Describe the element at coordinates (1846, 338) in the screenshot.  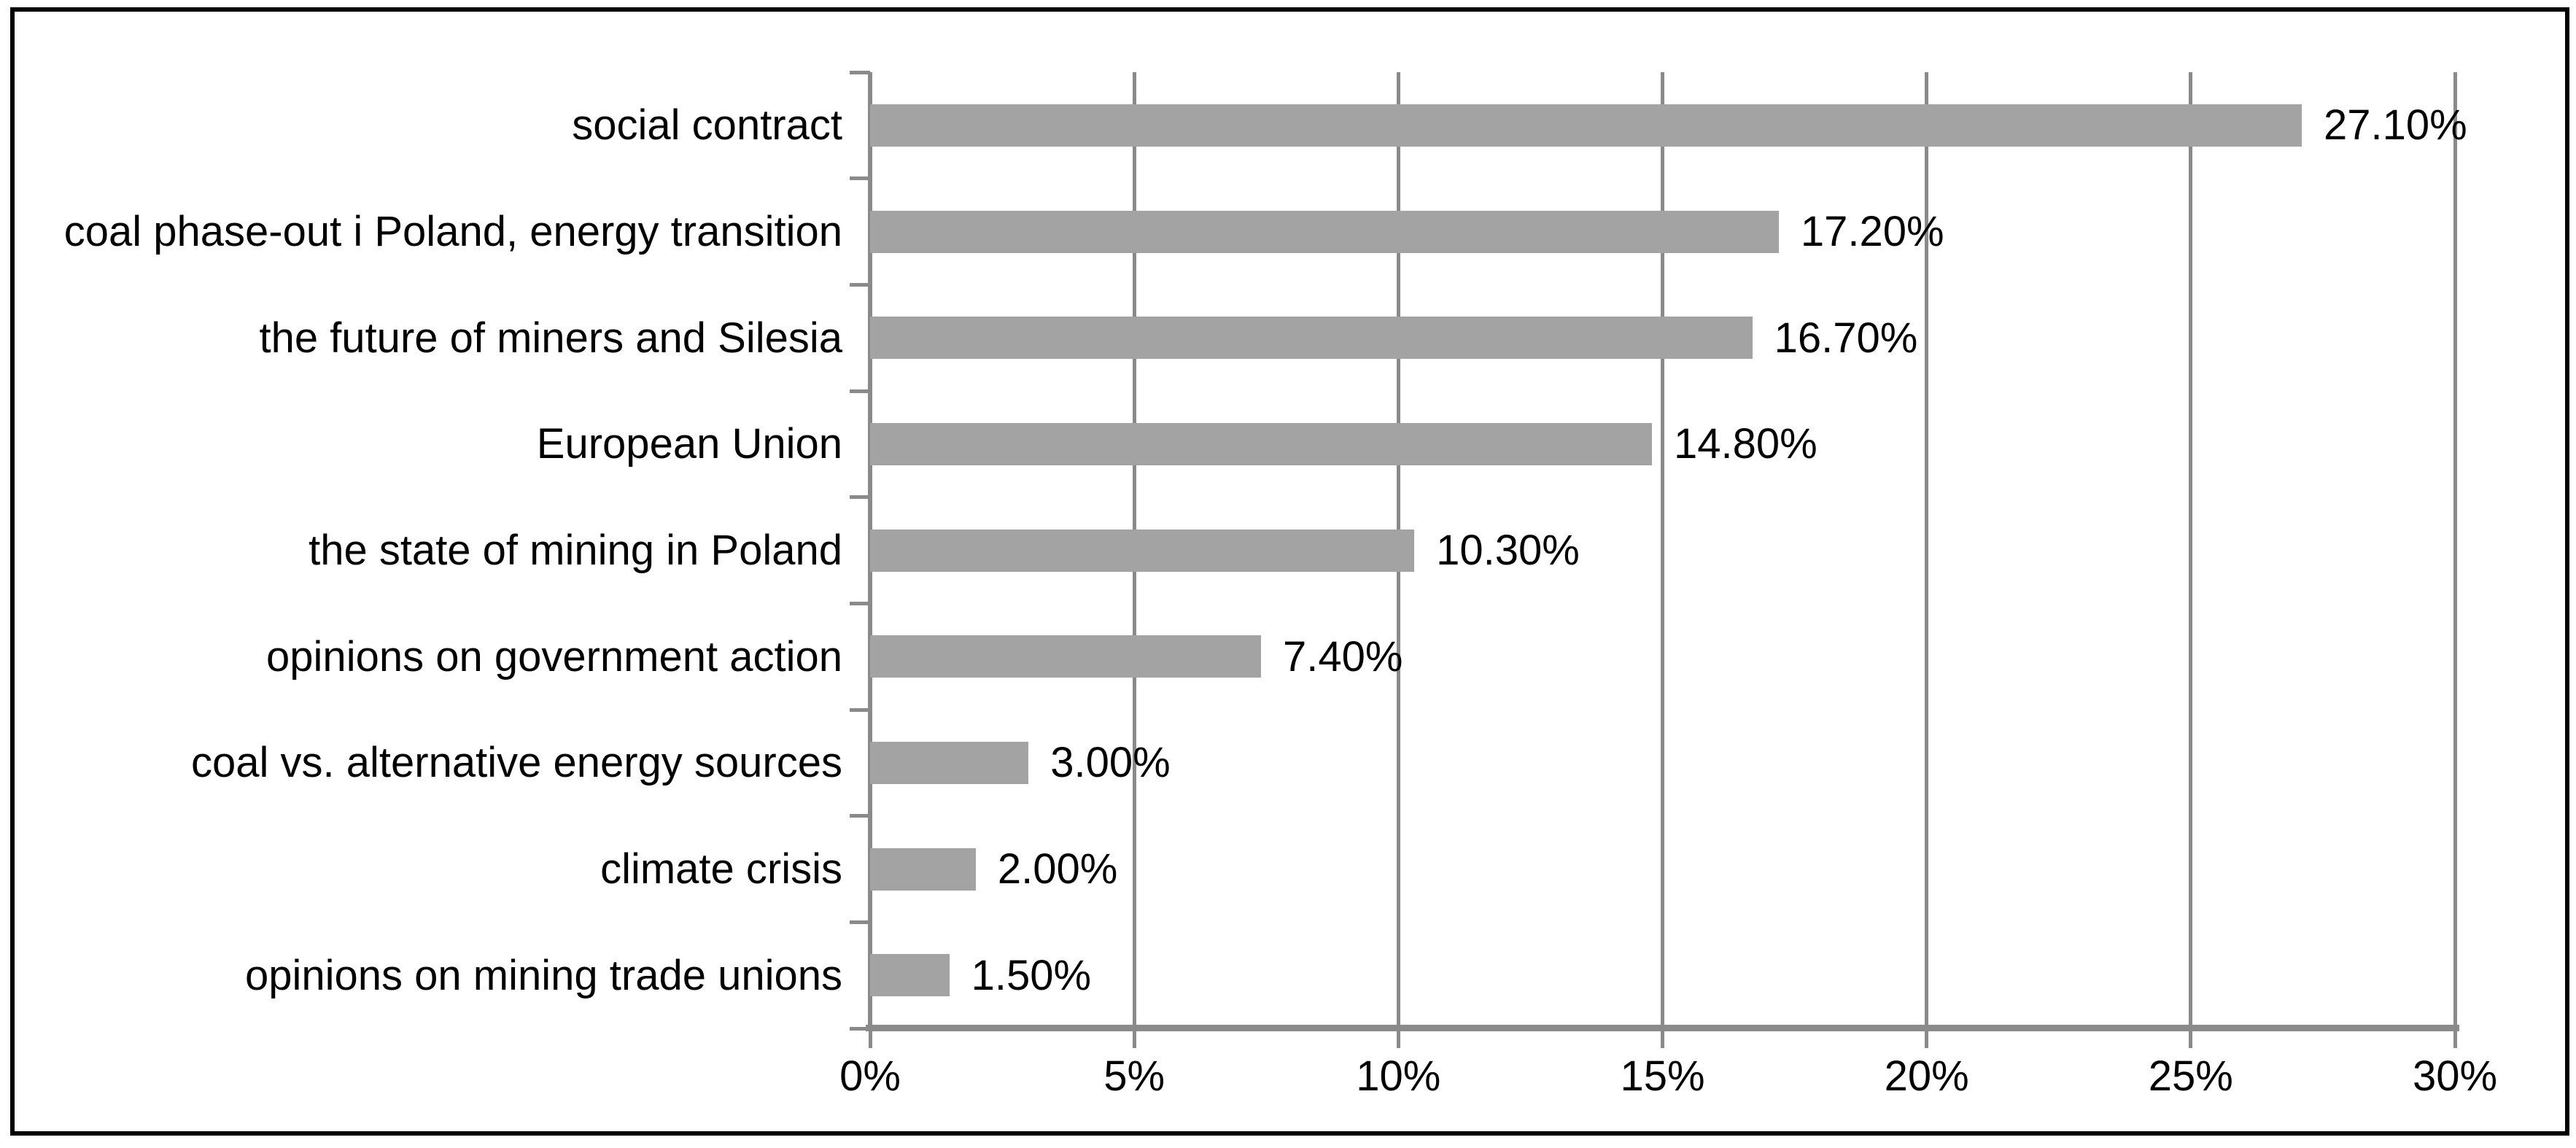
I see `value-label: 16.70%` at that location.